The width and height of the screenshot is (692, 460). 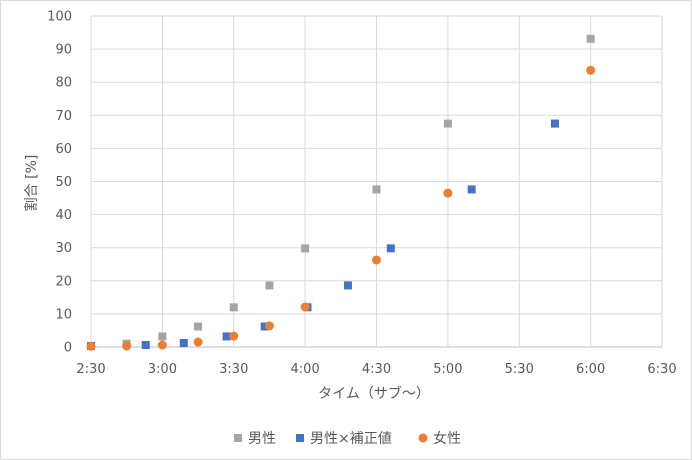 What do you see at coordinates (63, 50) in the screenshot?
I see `y-tick-label: 90` at bounding box center [63, 50].